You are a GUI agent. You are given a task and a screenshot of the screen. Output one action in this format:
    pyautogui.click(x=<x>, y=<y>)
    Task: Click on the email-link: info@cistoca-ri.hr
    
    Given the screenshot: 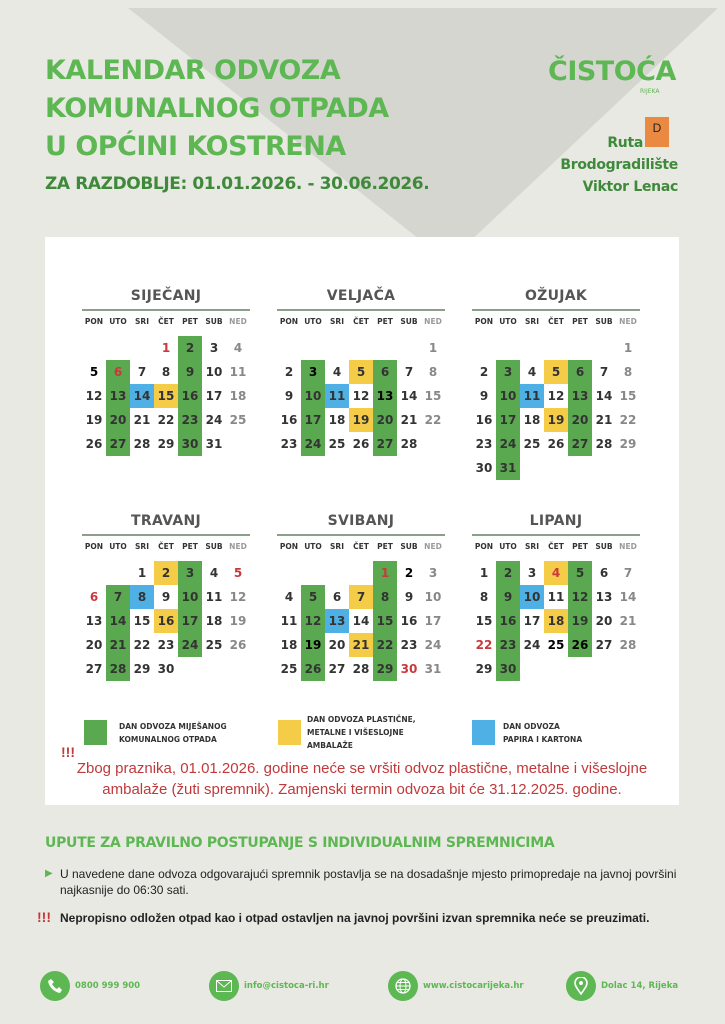 What is the action you would take?
    pyautogui.click(x=286, y=986)
    